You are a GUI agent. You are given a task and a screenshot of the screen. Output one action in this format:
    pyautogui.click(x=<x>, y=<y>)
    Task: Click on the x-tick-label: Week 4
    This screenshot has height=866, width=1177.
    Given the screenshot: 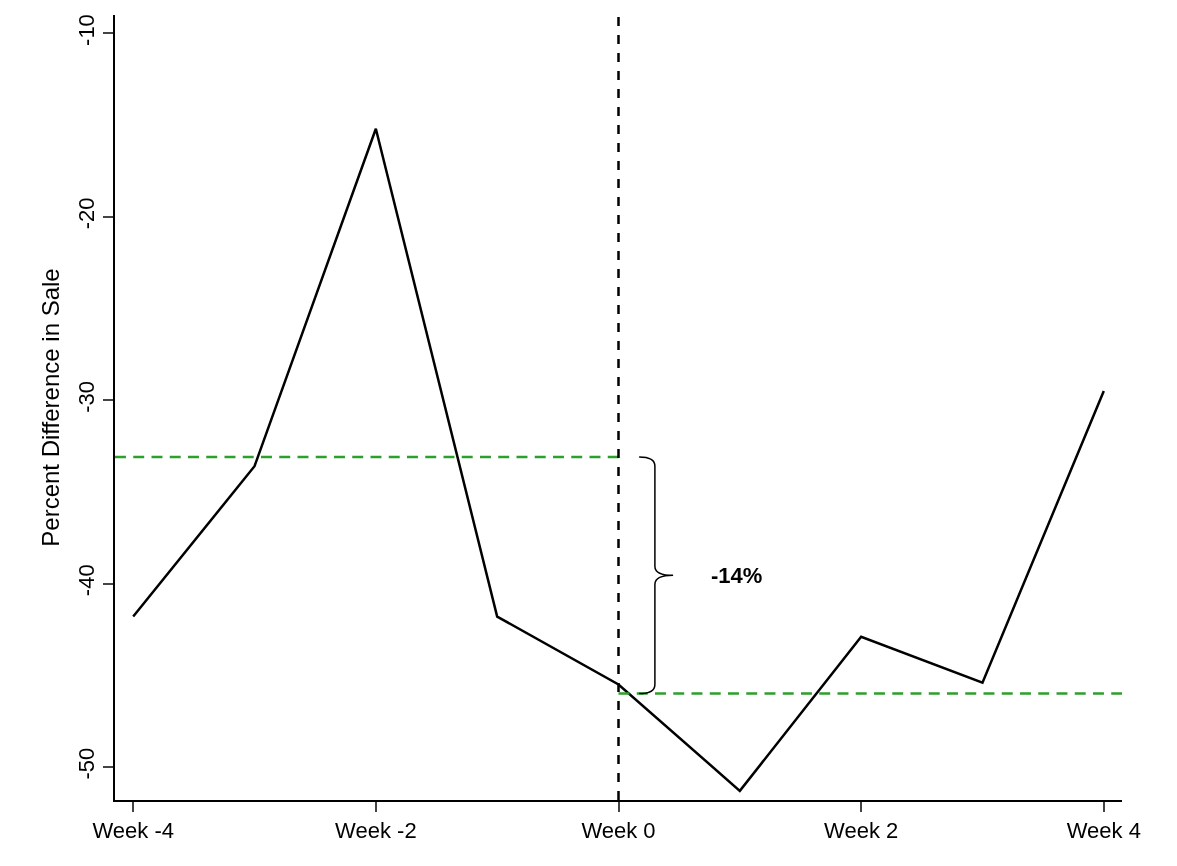 What is the action you would take?
    pyautogui.click(x=1103, y=831)
    